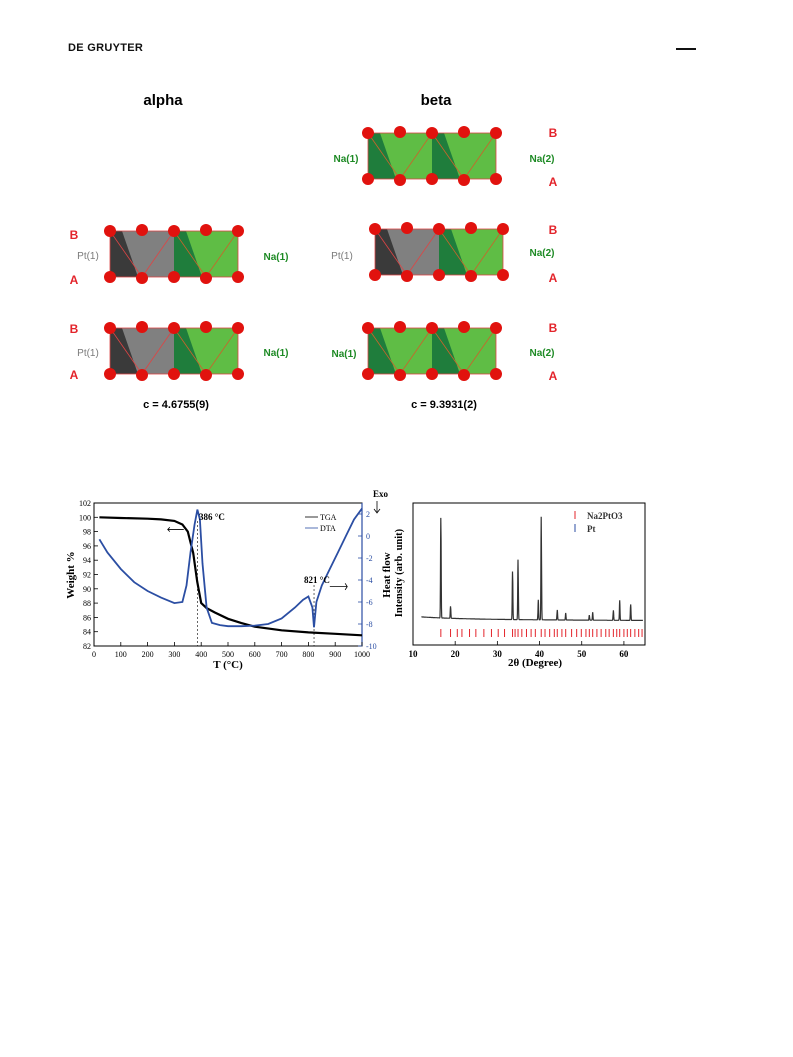  I want to click on x-tick-label: 700, so click(282, 654).